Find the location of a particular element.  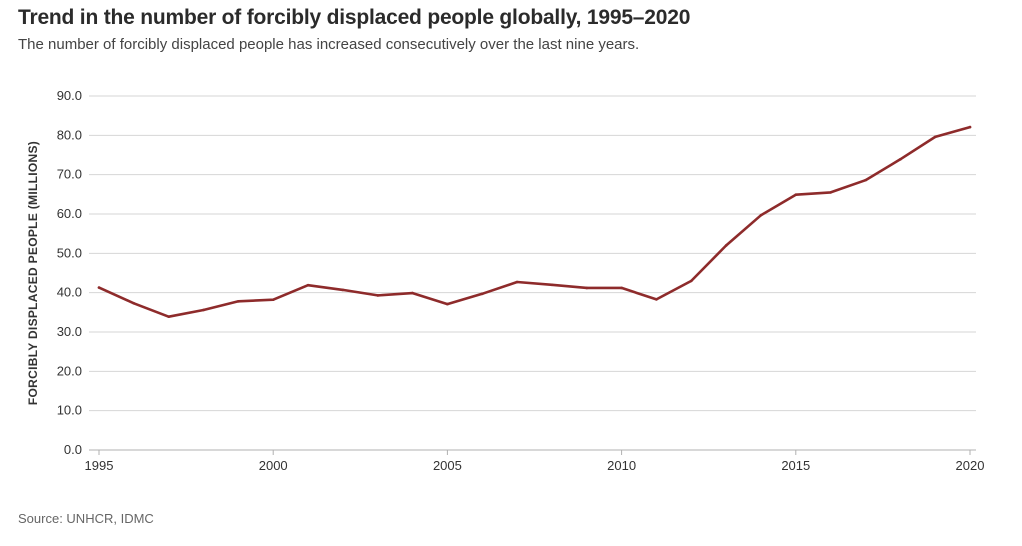

y-tick-label: 10.0 is located at coordinates (69, 410).